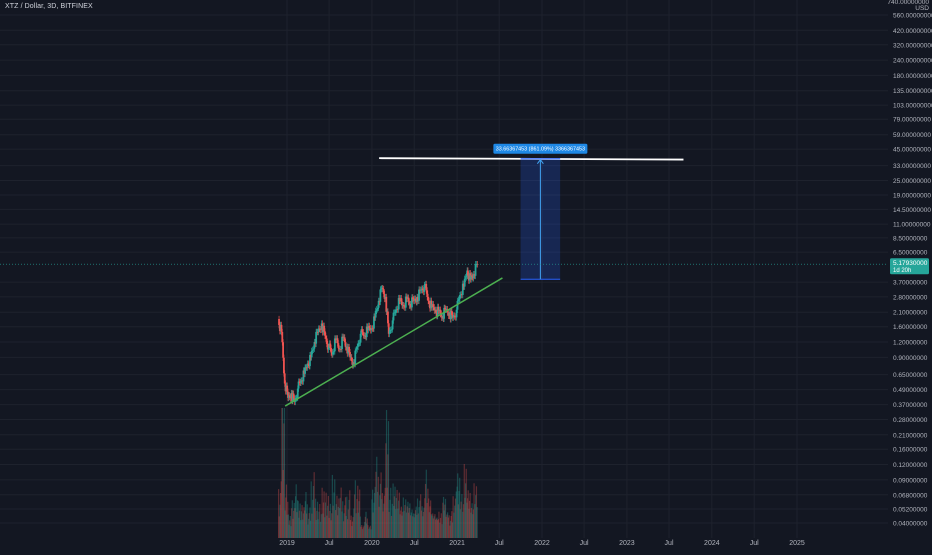  I want to click on date-tick-label: Jul, so click(584, 543).